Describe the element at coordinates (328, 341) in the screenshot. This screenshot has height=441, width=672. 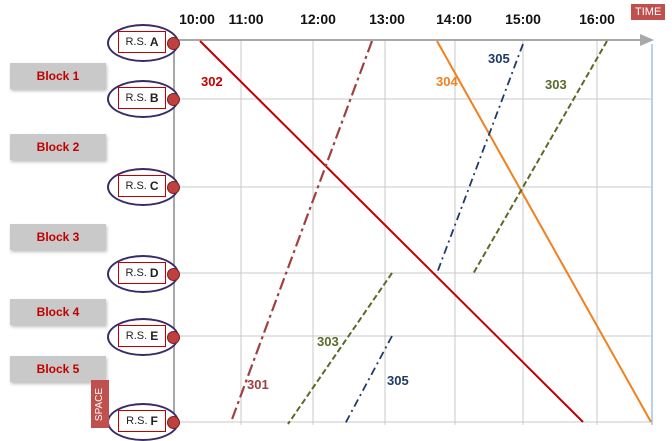
I see `train-label-303-lower: 303` at that location.